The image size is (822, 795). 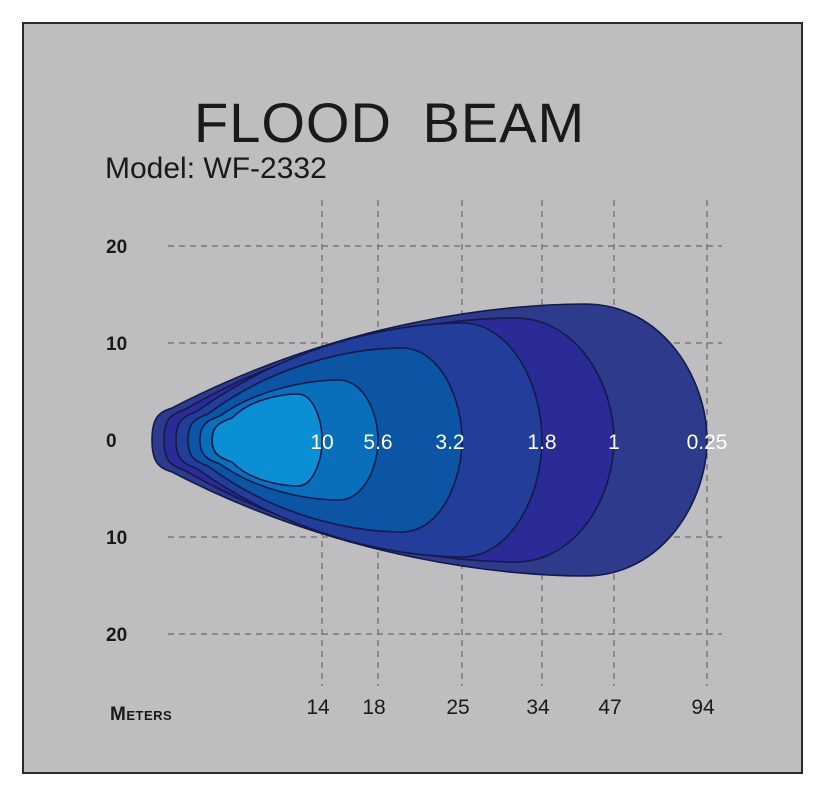 What do you see at coordinates (609, 707) in the screenshot?
I see `x-tick-label: 47` at bounding box center [609, 707].